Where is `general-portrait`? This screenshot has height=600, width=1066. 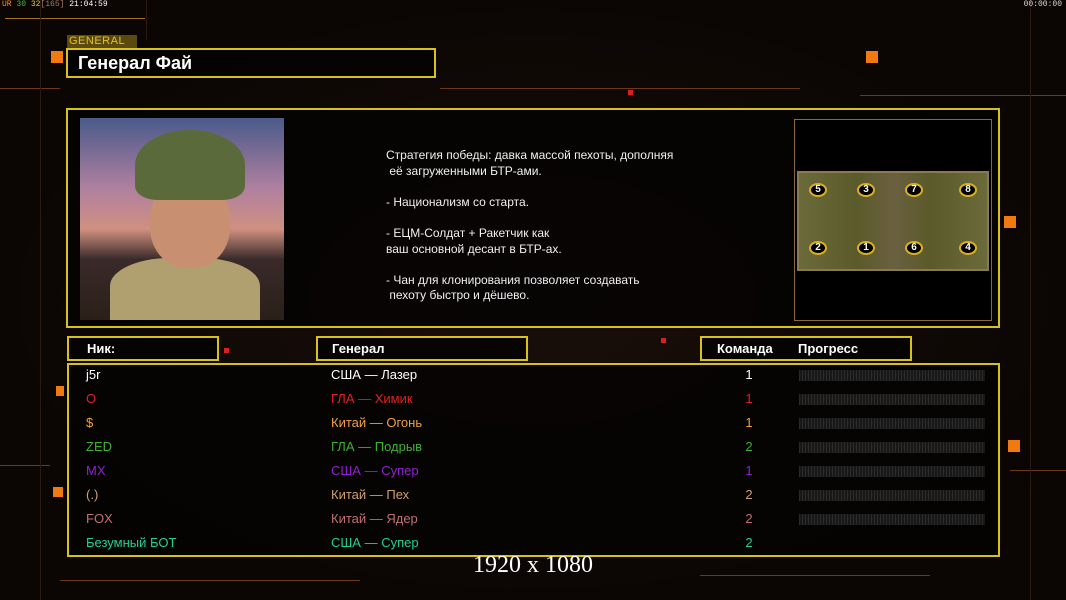 general-portrait is located at coordinates (182, 219).